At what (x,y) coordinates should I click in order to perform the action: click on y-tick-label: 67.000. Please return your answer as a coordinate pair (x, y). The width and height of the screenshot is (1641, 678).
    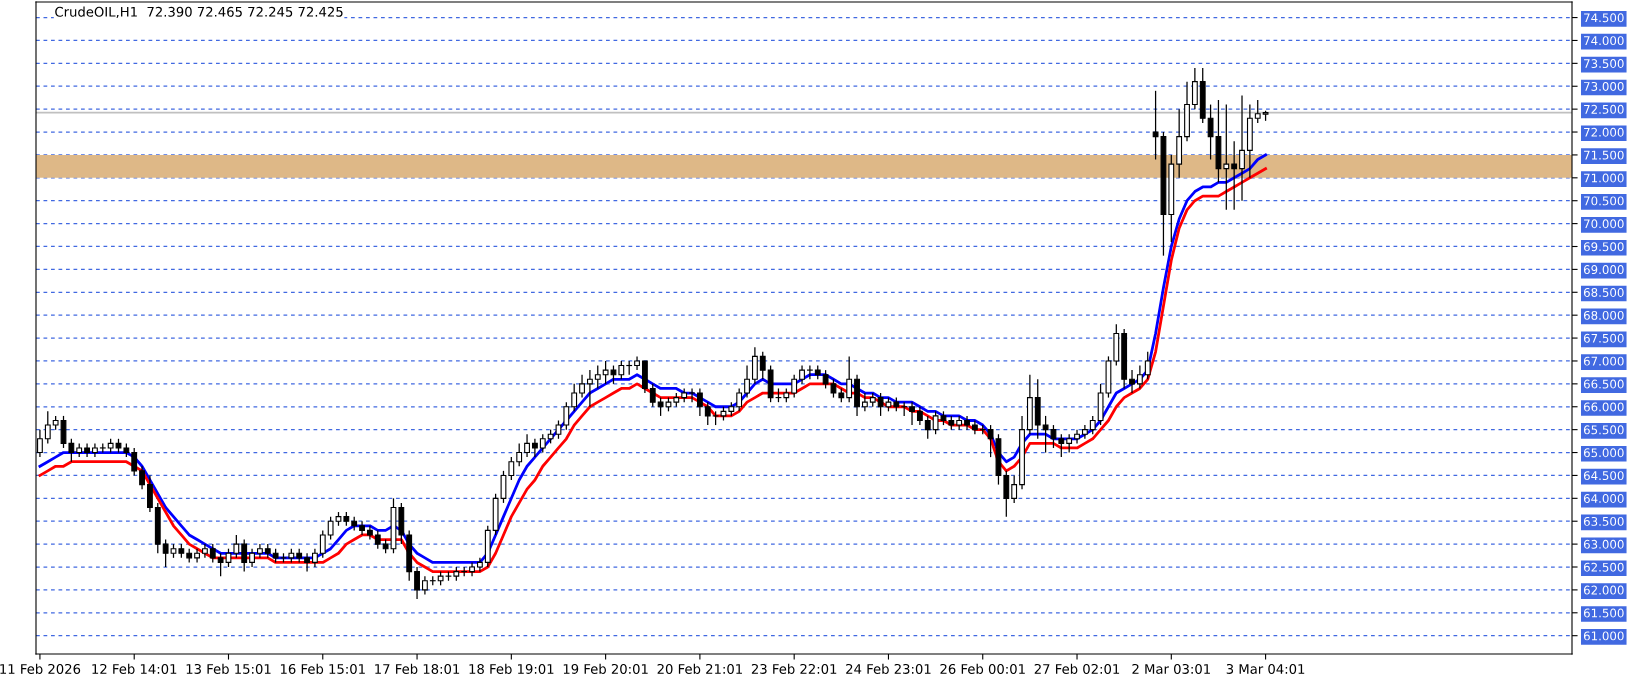
    Looking at the image, I should click on (1603, 361).